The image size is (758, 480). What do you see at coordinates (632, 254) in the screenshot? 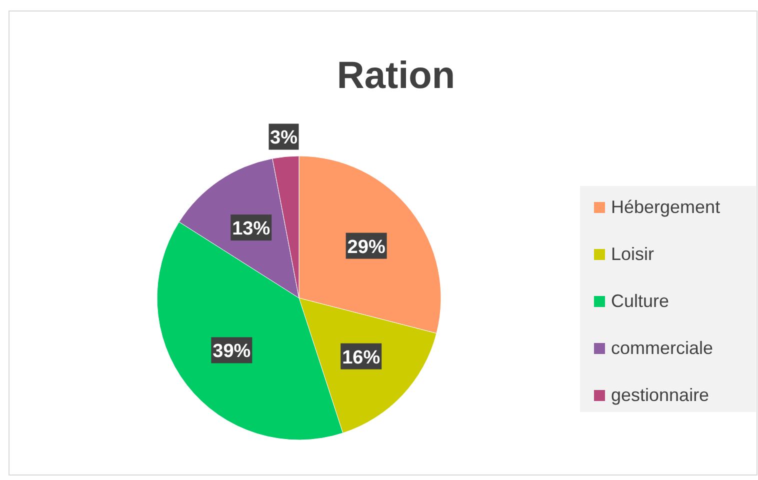
I see `legend-label: Loisir` at bounding box center [632, 254].